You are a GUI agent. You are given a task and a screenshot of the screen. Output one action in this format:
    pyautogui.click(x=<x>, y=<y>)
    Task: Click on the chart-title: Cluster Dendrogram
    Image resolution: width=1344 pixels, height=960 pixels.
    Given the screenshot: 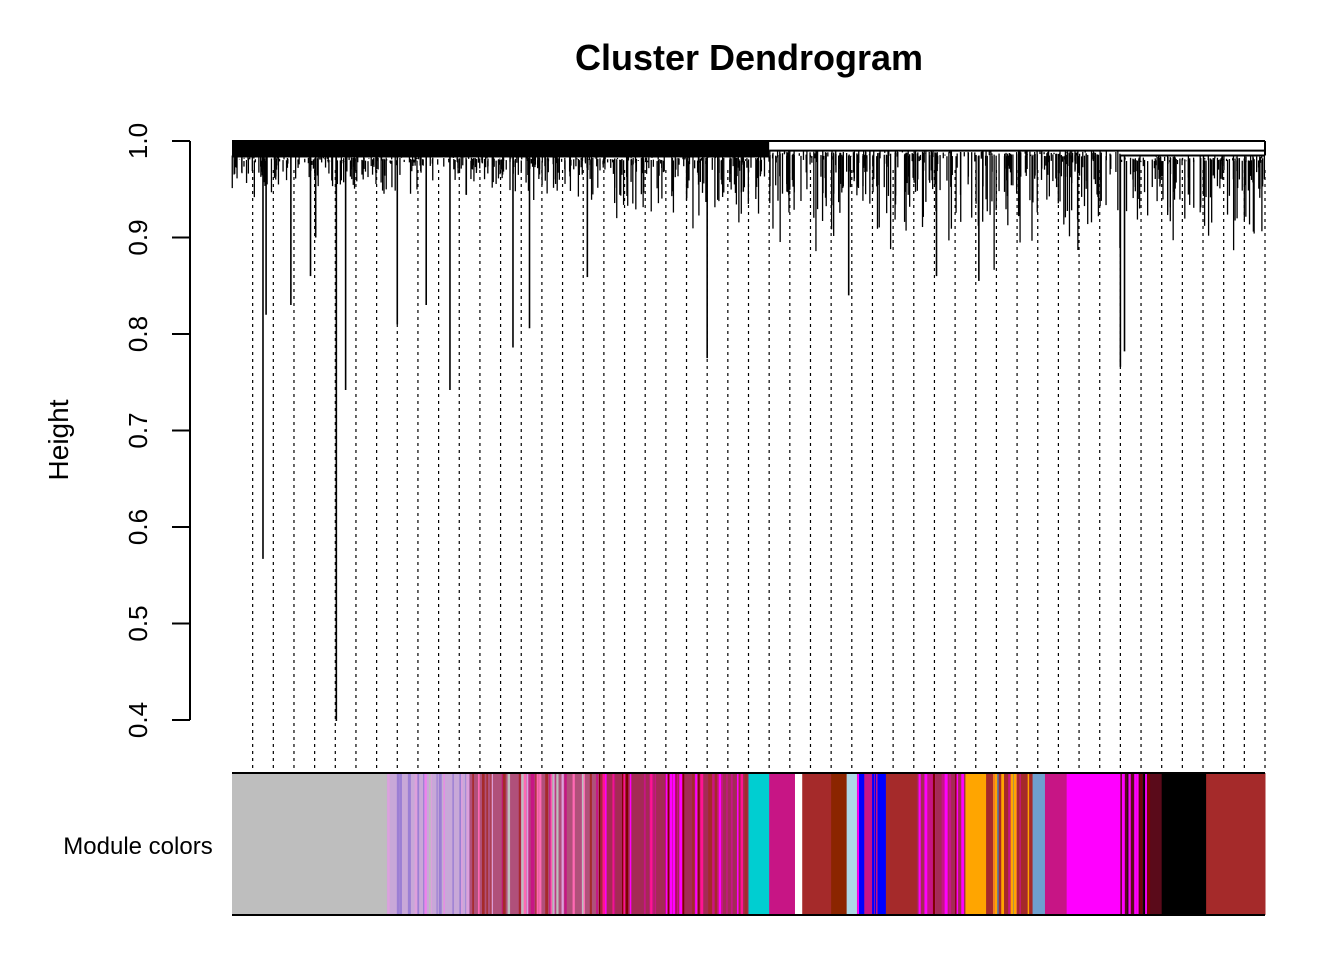 What is the action you would take?
    pyautogui.click(x=749, y=57)
    